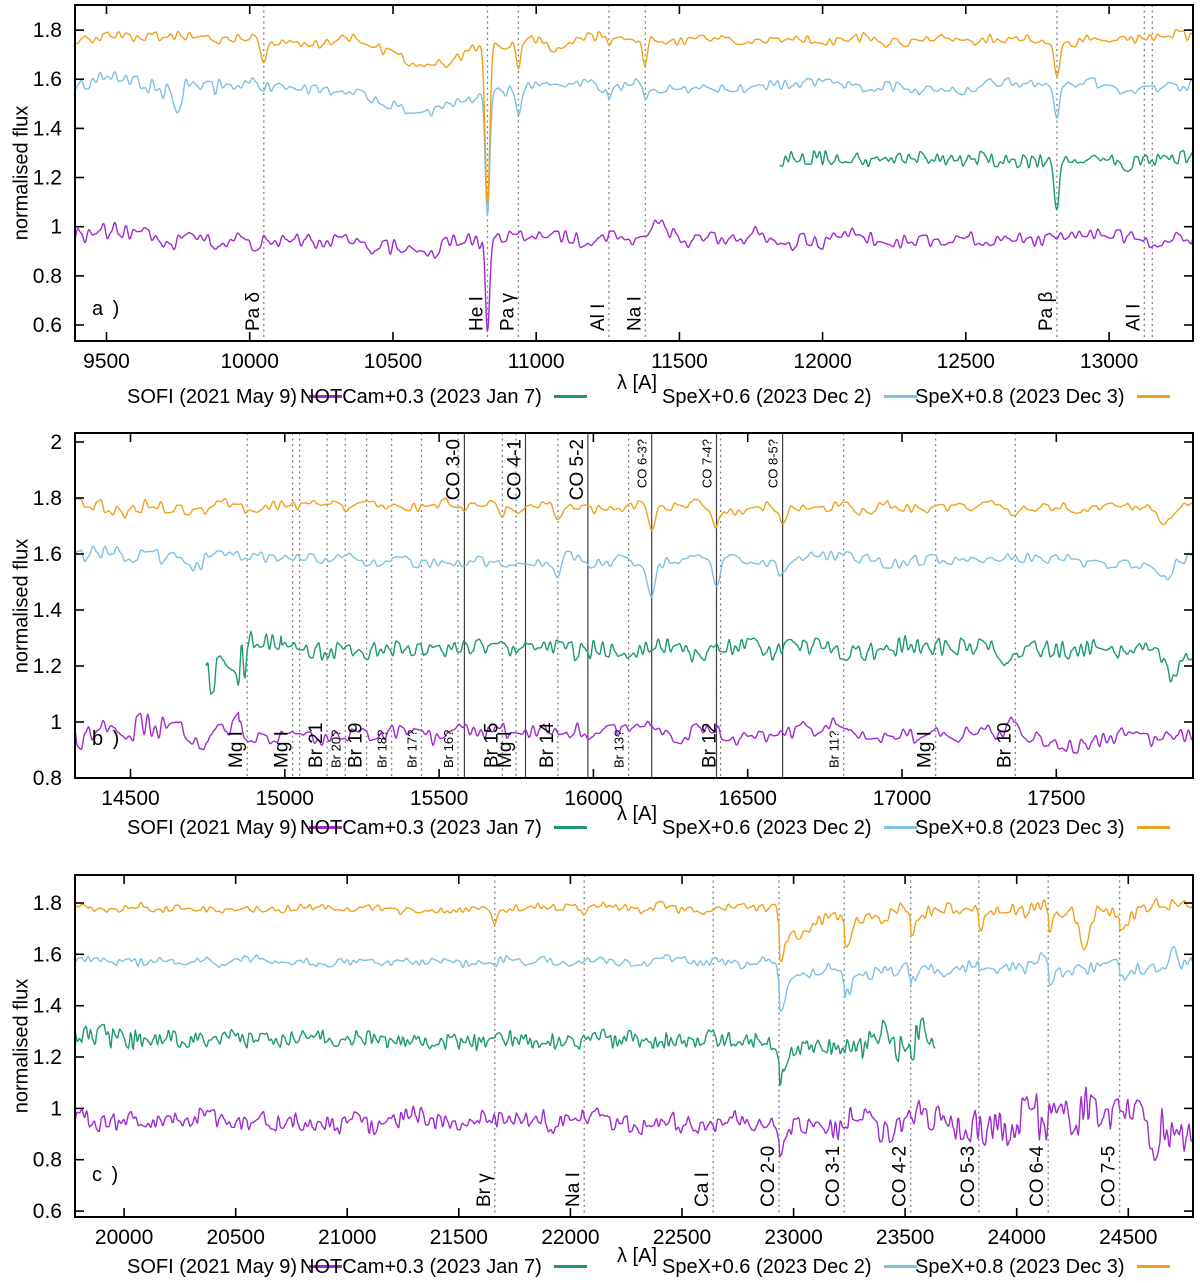  Describe the element at coordinates (507, 311) in the screenshot. I see `spectral-line-label: Pa γ` at that location.